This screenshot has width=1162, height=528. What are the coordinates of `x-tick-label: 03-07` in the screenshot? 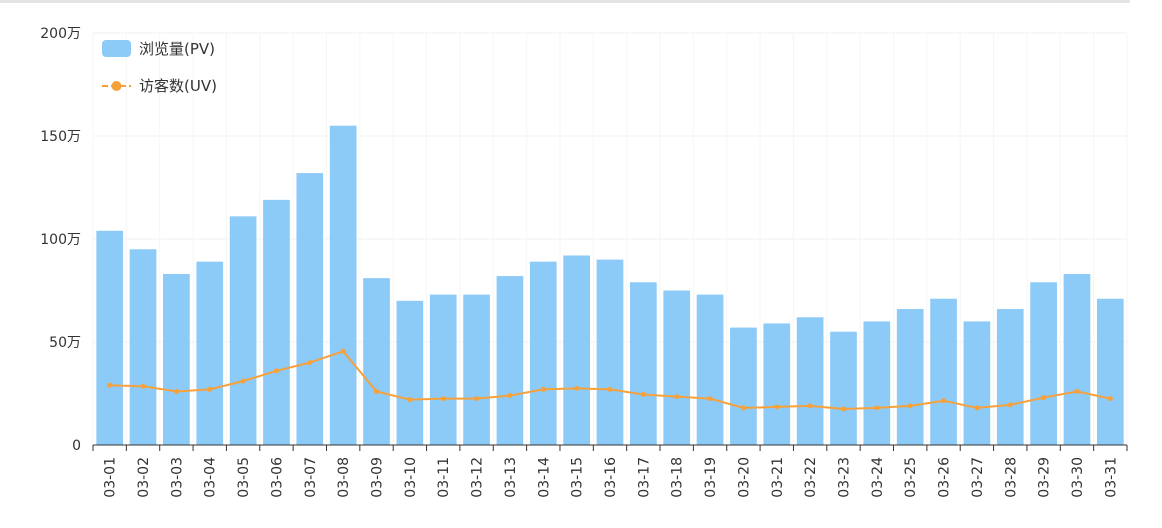 It's located at (311, 477).